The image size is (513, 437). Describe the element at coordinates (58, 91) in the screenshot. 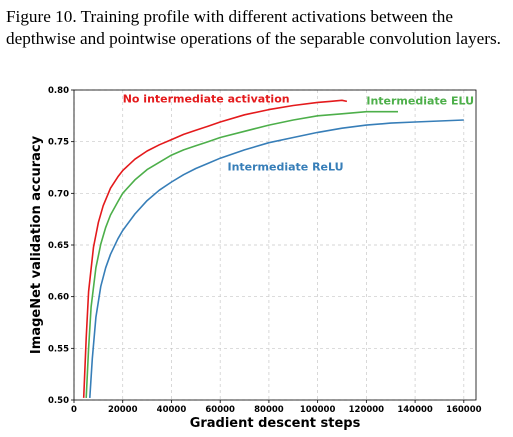

I see `y-tick-label: 0.80` at that location.